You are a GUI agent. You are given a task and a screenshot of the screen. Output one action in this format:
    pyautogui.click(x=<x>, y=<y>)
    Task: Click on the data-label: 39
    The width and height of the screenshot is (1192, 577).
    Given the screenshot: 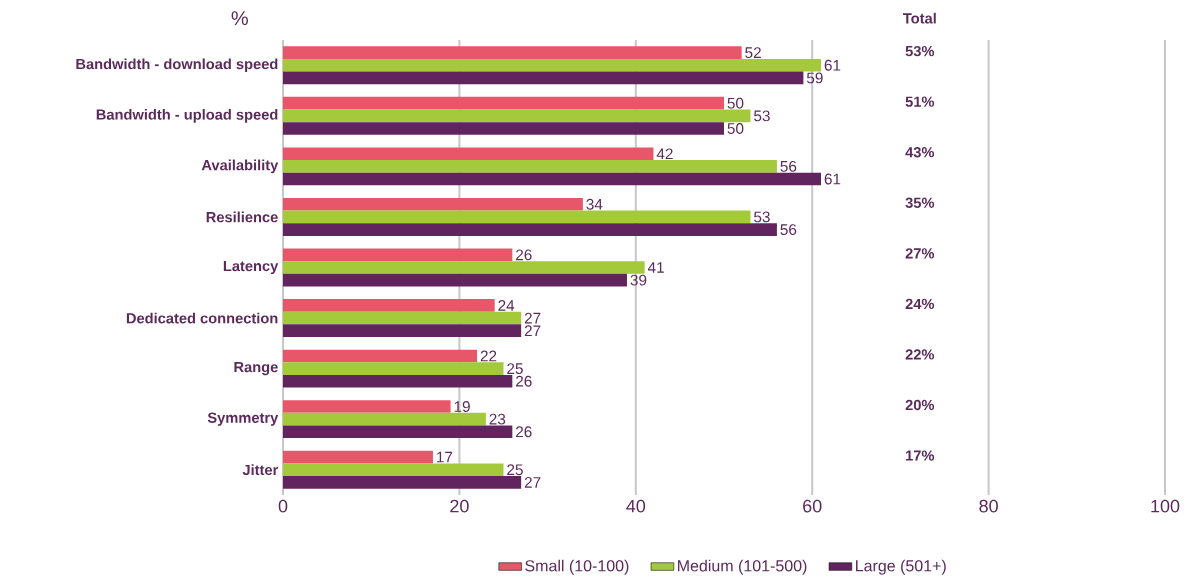 What is the action you would take?
    pyautogui.click(x=638, y=280)
    